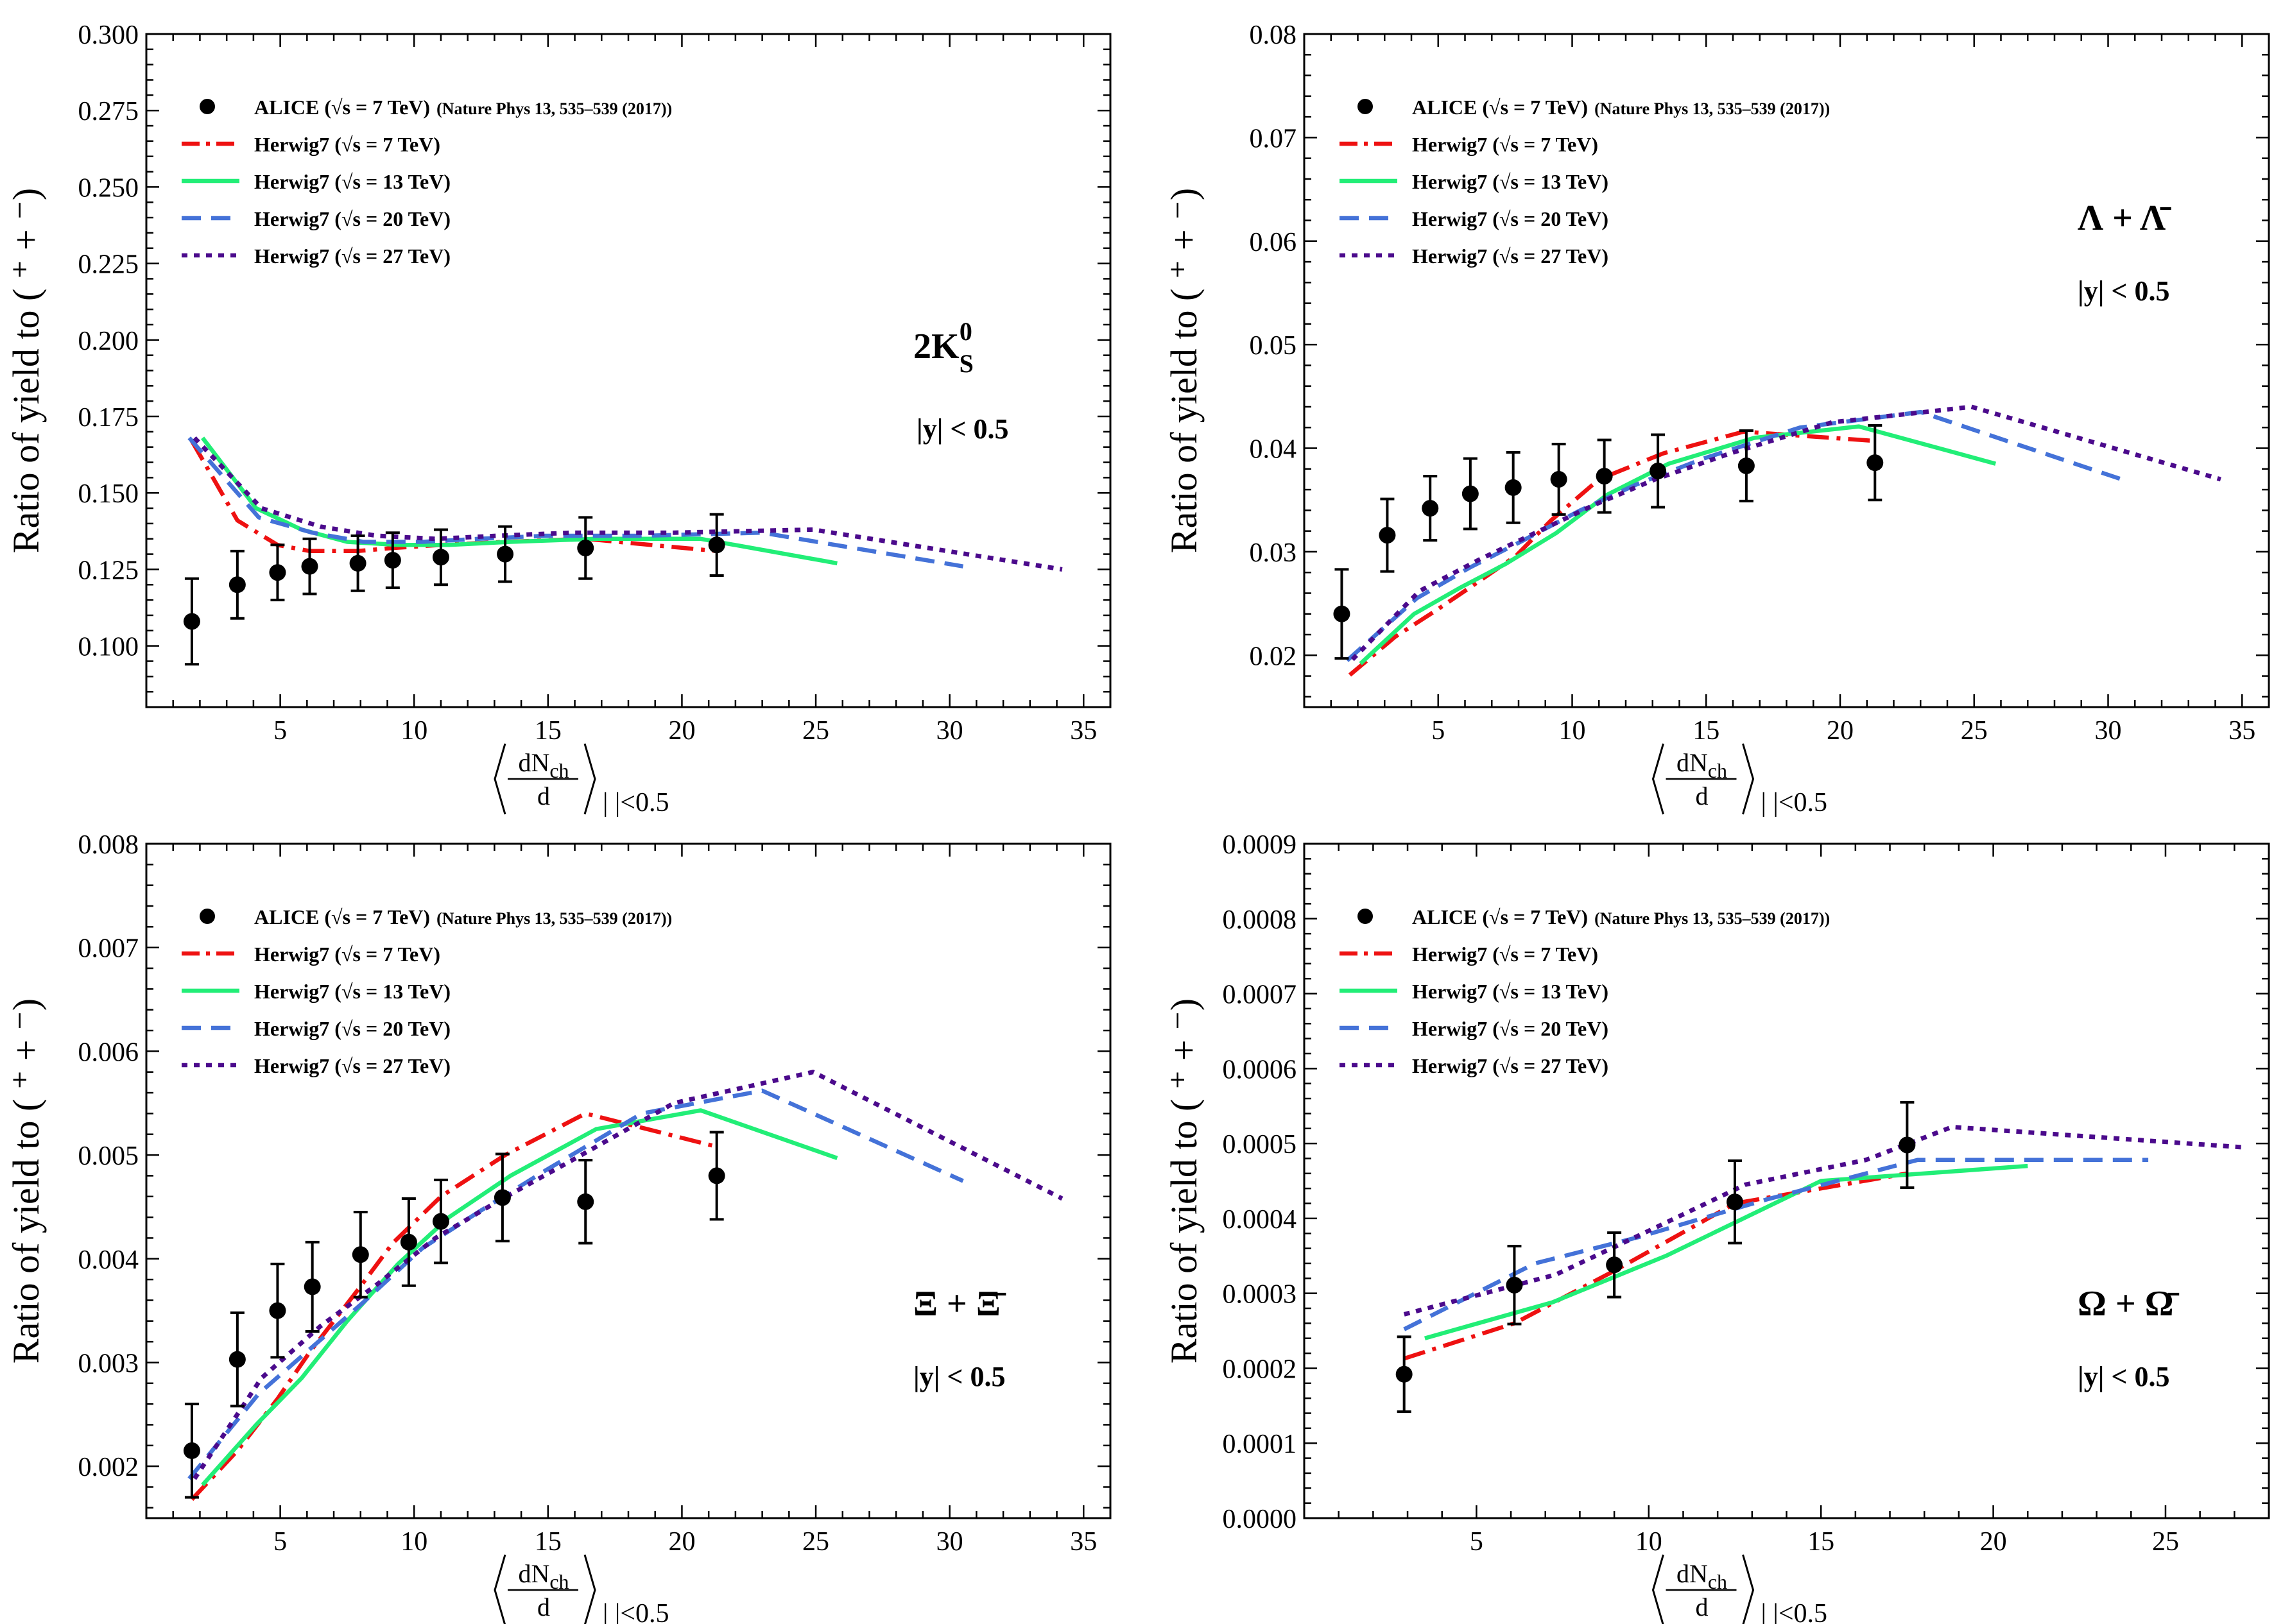 This screenshot has height=1624, width=2283. What do you see at coordinates (1260, 995) in the screenshot?
I see `y-tick-label: 0.0007` at bounding box center [1260, 995].